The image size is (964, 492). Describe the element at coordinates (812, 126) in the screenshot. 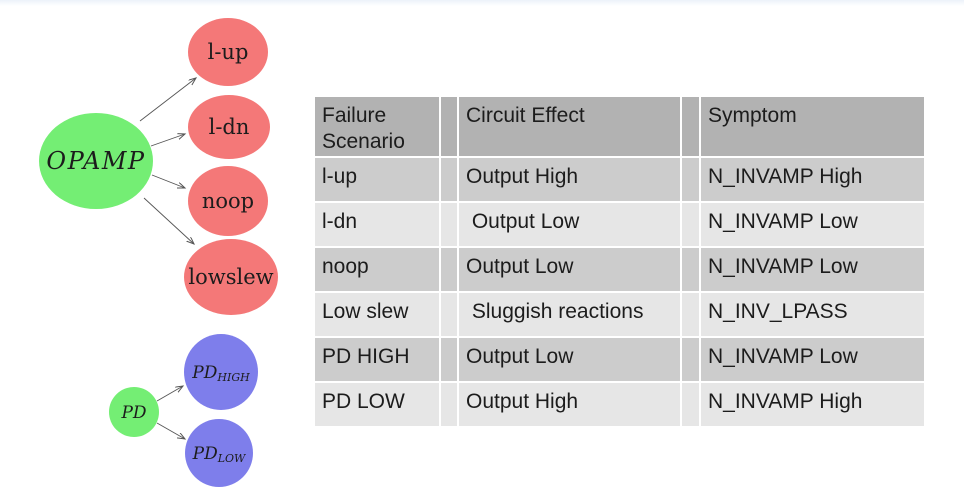

I see `header-symptom: Symptom` at that location.